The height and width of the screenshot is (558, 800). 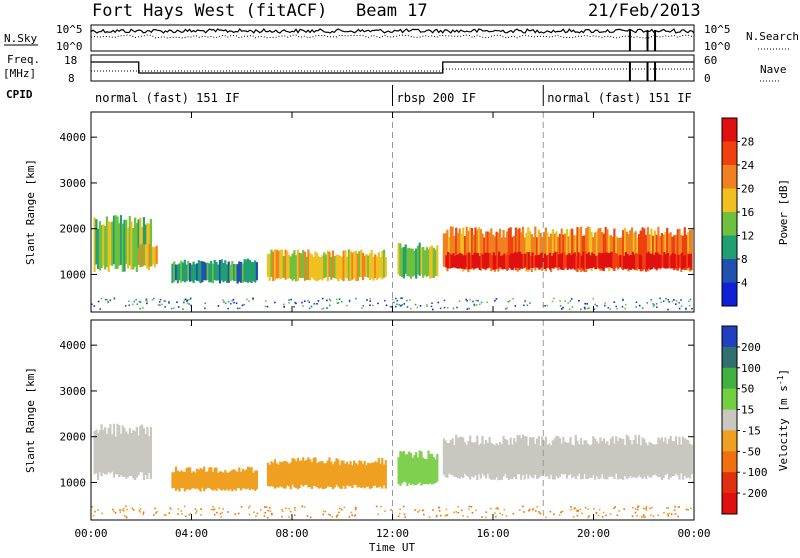 What do you see at coordinates (73, 274) in the screenshot?
I see `y-tick-label: 1000` at bounding box center [73, 274].